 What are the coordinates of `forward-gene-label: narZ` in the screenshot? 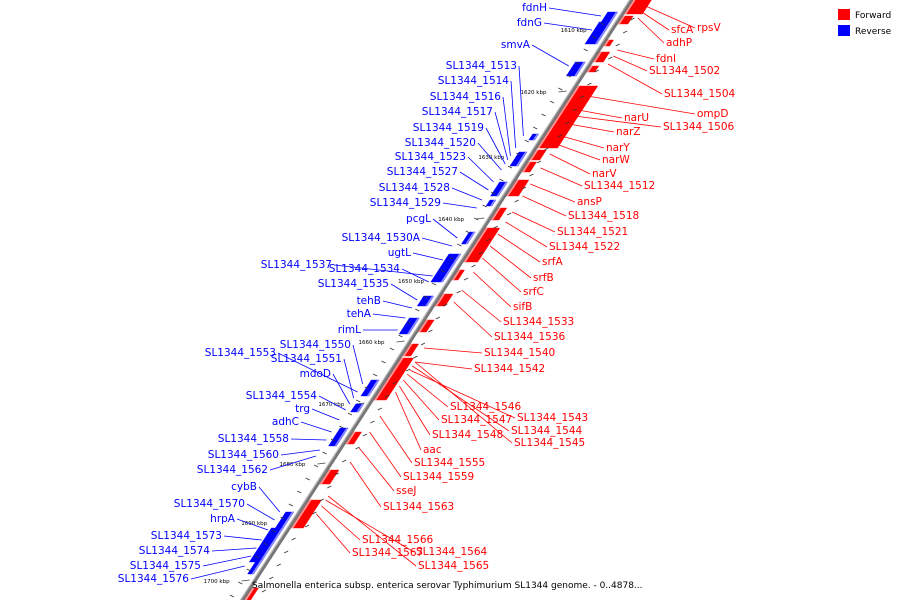 It's located at (628, 132).